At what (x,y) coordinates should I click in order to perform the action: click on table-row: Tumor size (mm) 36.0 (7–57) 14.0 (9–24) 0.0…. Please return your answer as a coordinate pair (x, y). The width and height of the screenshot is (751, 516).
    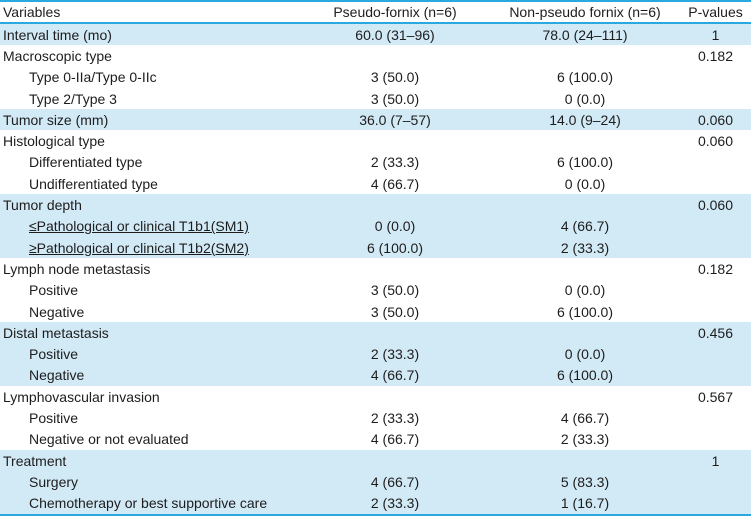
    Looking at the image, I should click on (375, 120).